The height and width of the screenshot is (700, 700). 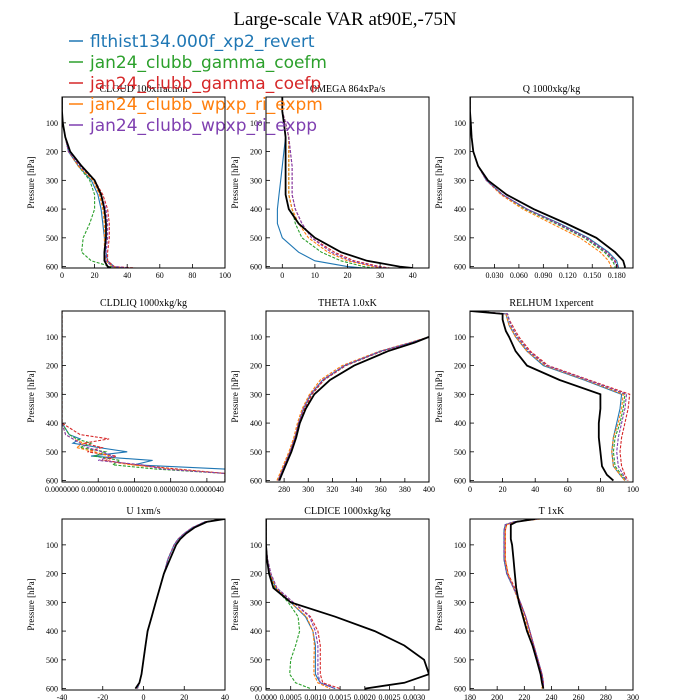 I want to click on x-tick-label: 100, so click(x=633, y=489).